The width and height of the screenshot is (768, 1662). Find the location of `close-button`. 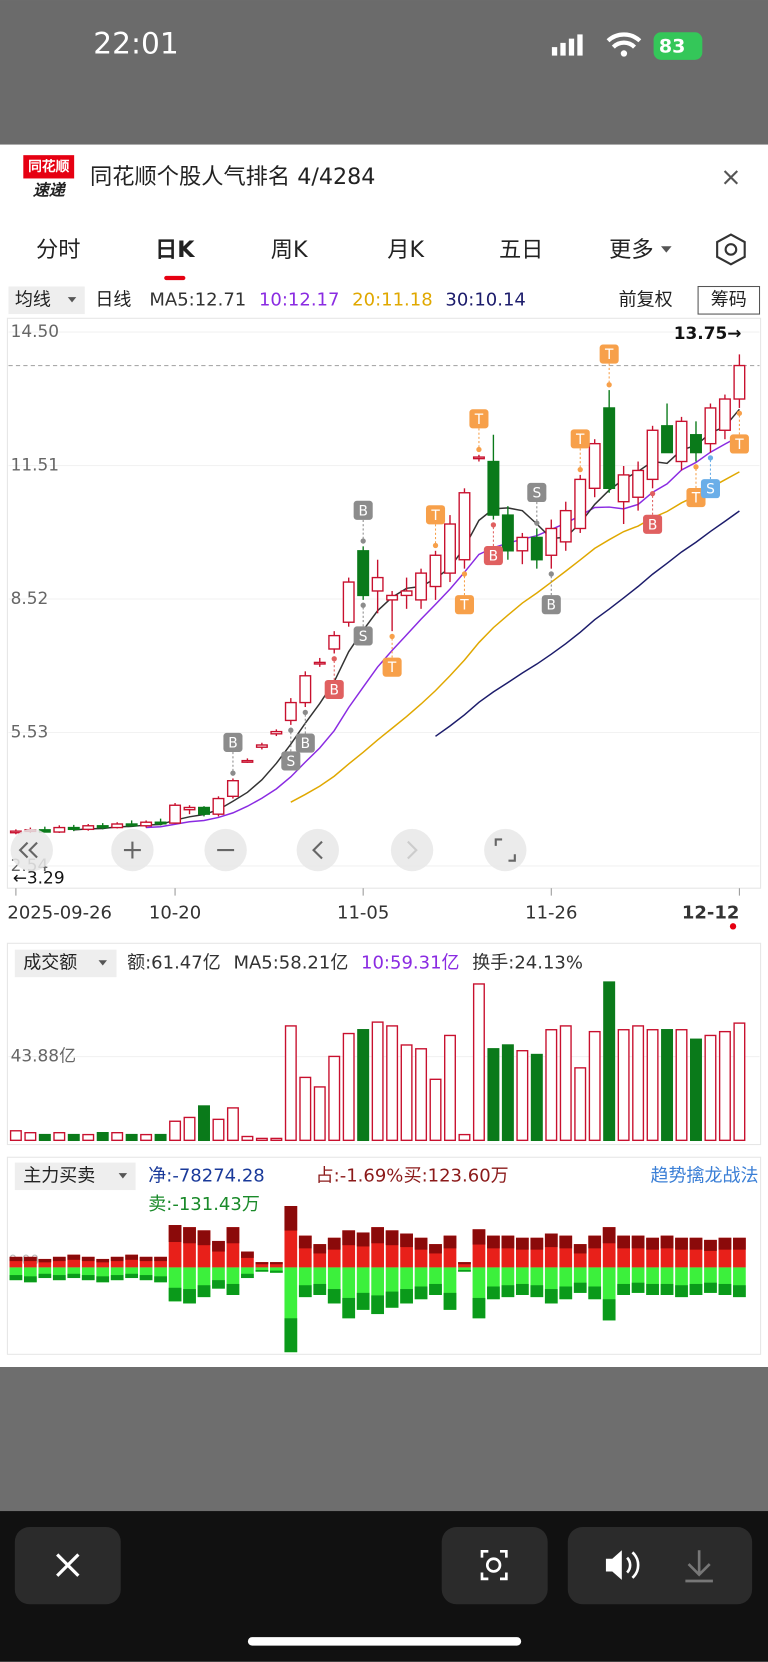

close-button is located at coordinates (731, 177).